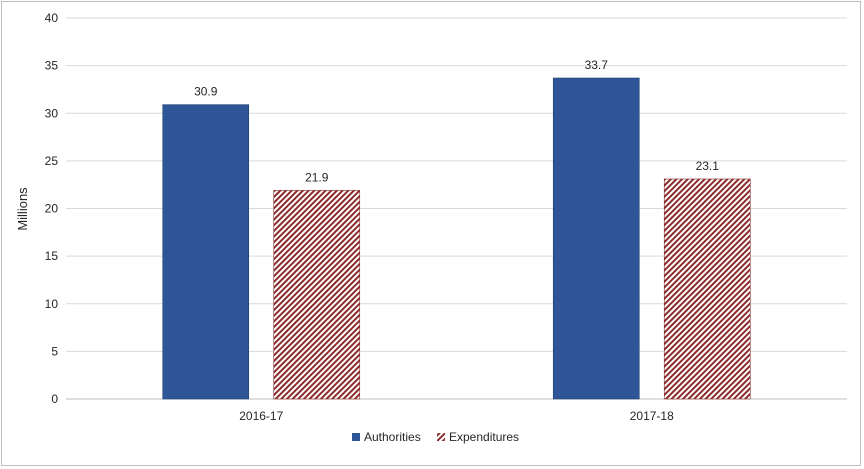  What do you see at coordinates (52, 256) in the screenshot?
I see `y-tick-label: 15` at bounding box center [52, 256].